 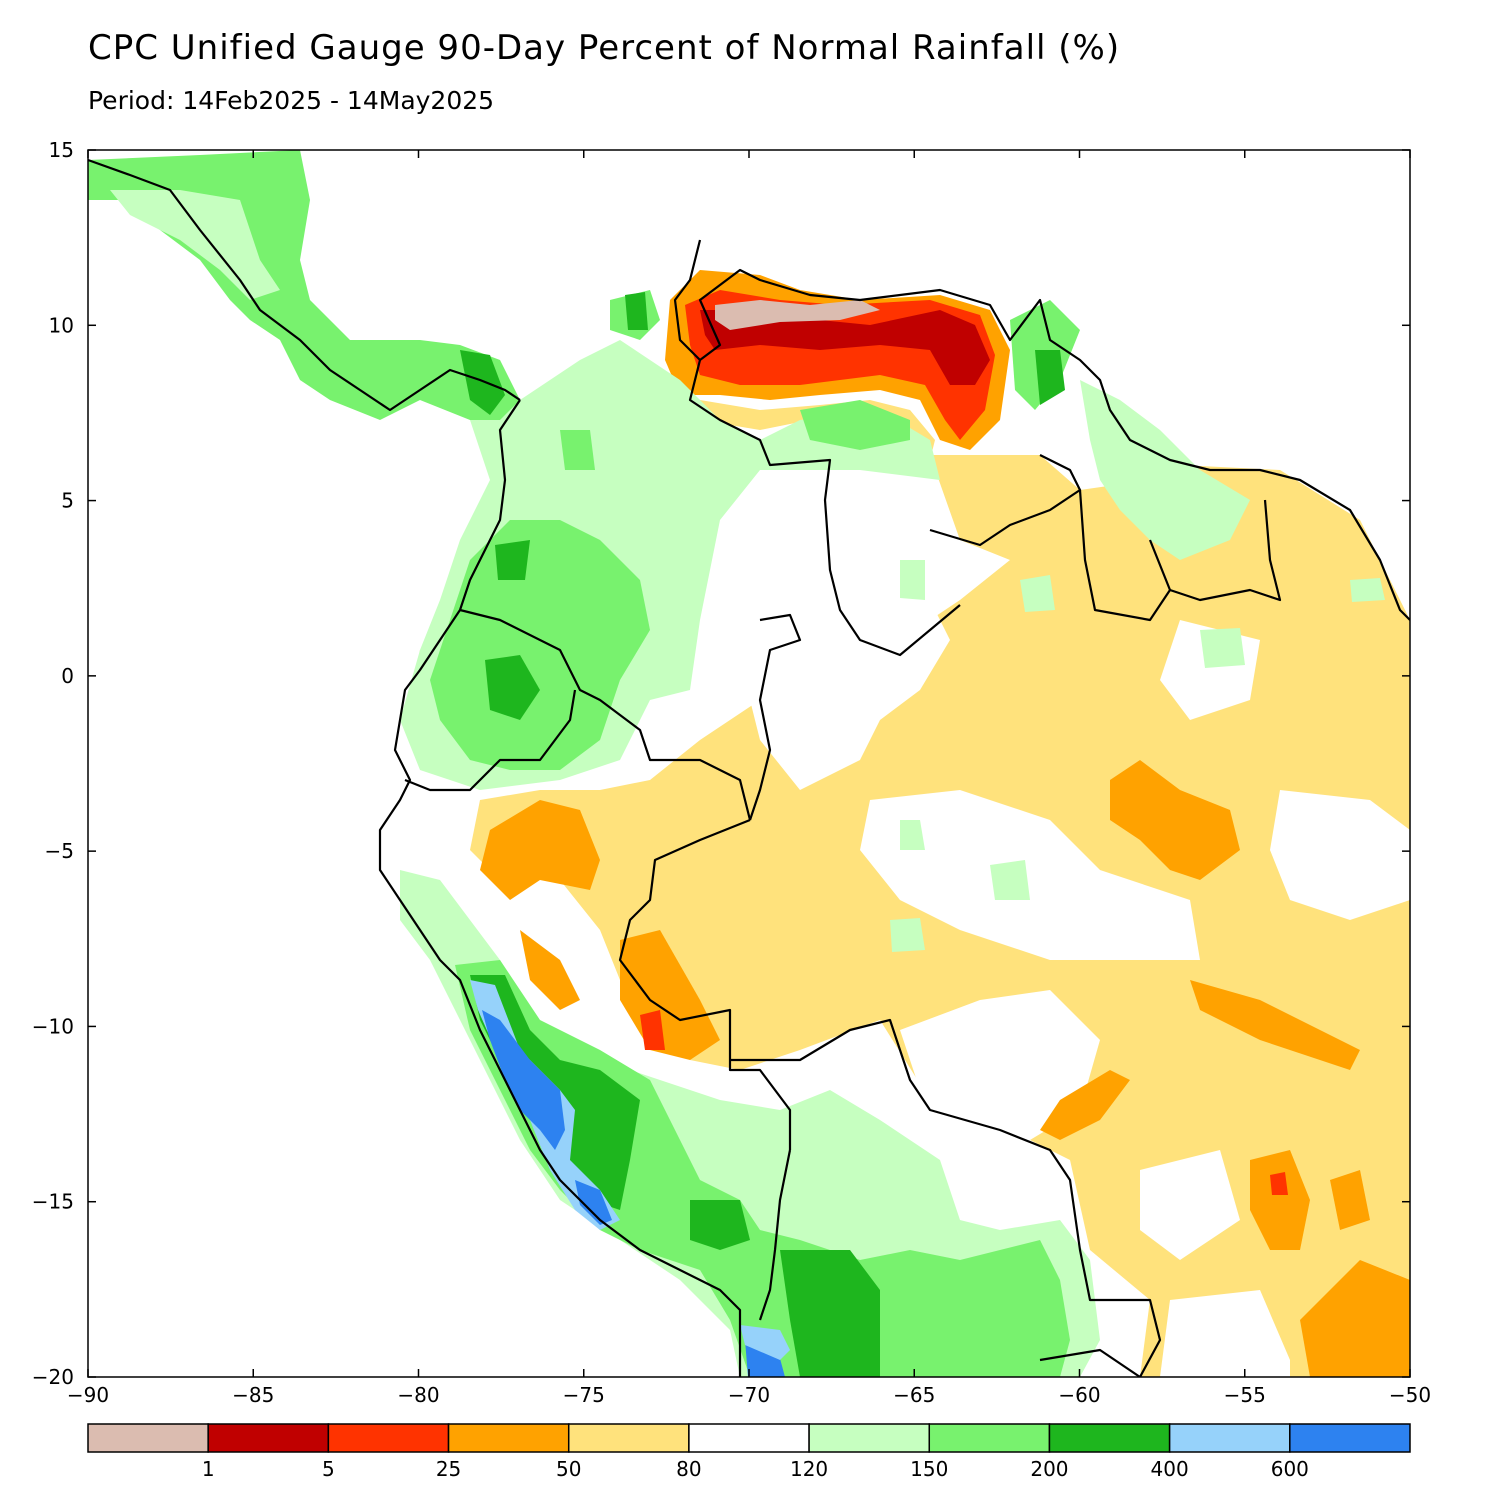 I want to click on region-80-120-s2, so click(x=1190, y=1205).